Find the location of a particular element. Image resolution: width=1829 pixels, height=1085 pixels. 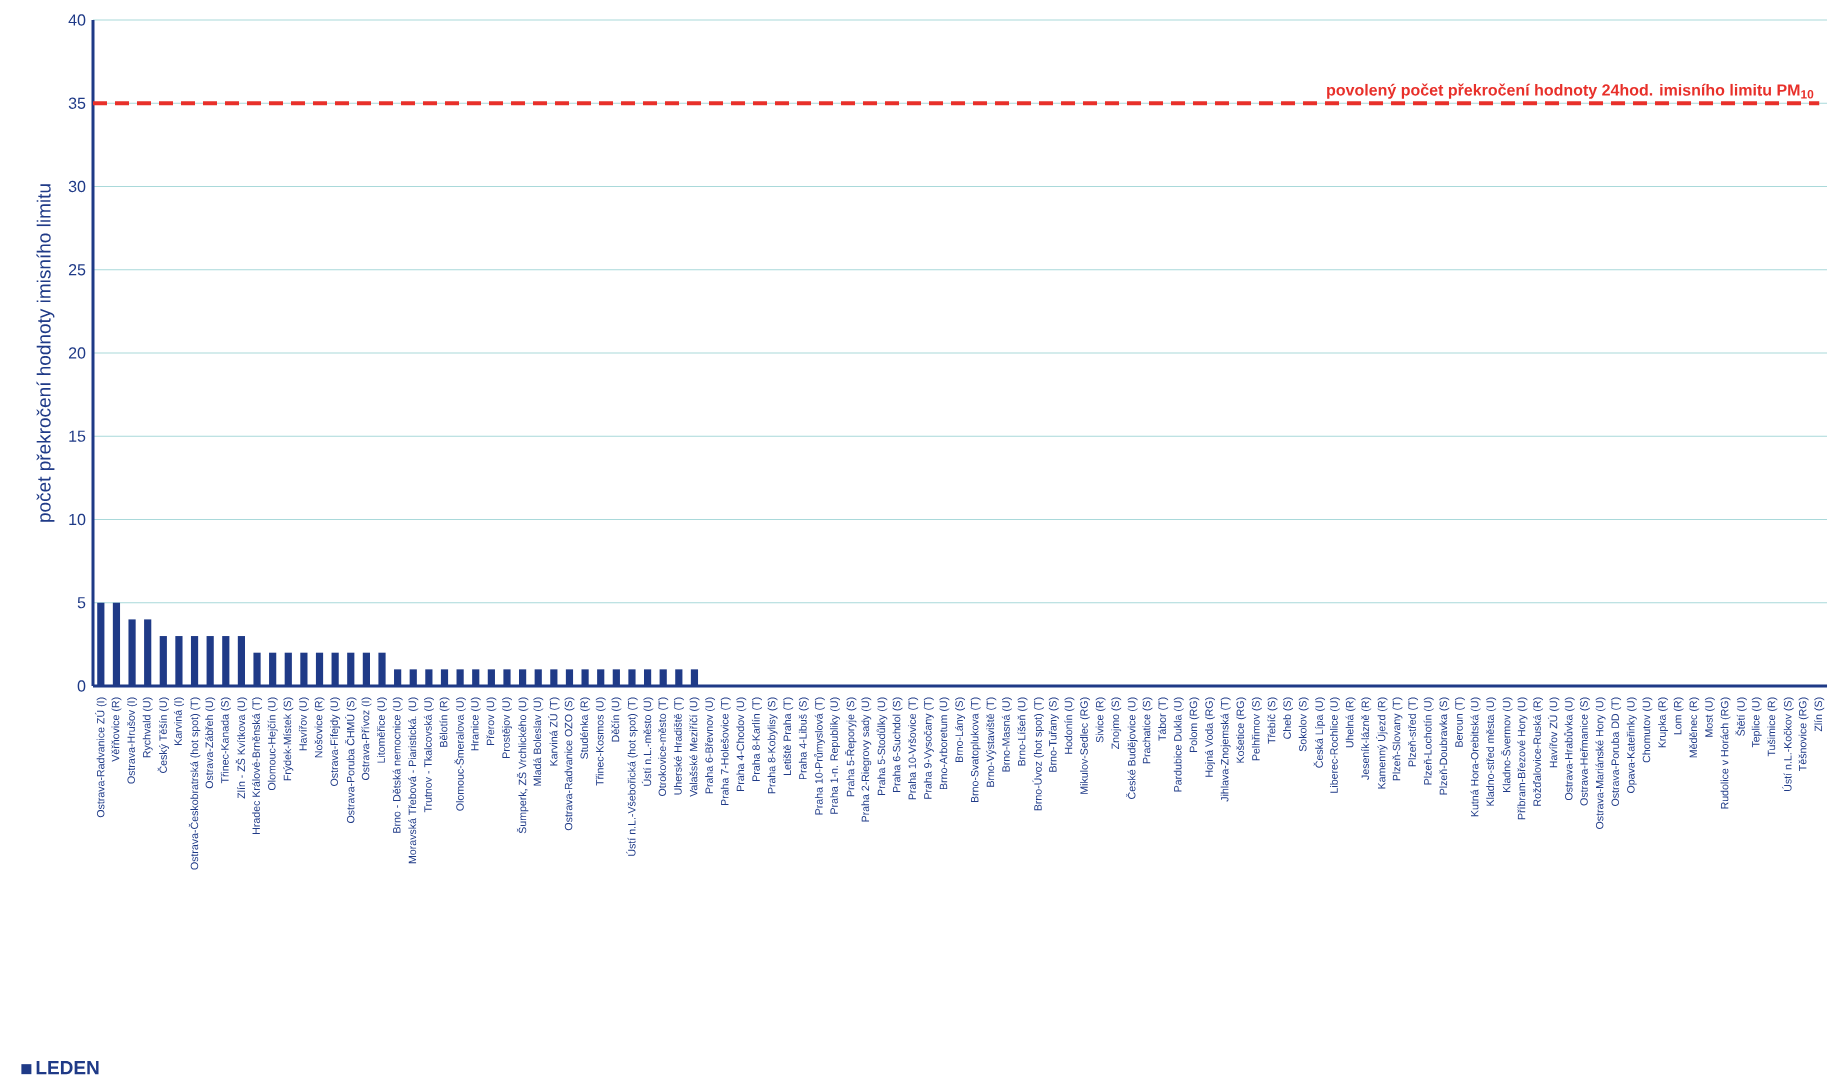

x-tick-label: Uherské Hradiště (T) is located at coordinates (678, 746).